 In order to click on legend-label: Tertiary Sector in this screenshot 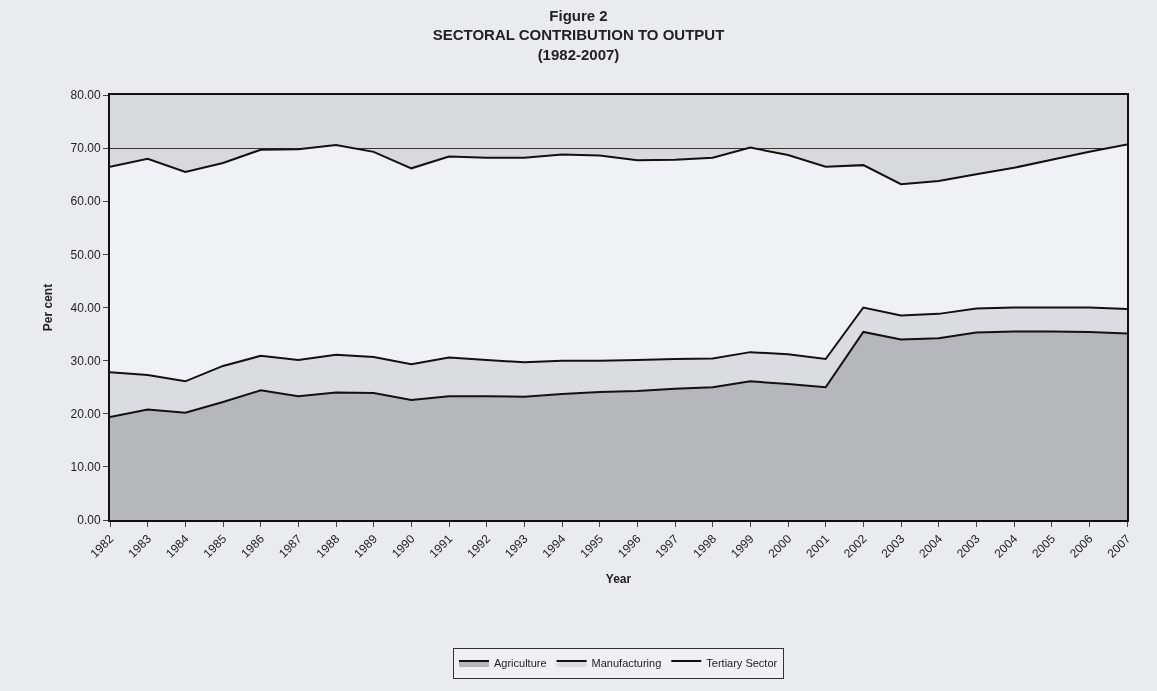, I will do `click(742, 663)`.